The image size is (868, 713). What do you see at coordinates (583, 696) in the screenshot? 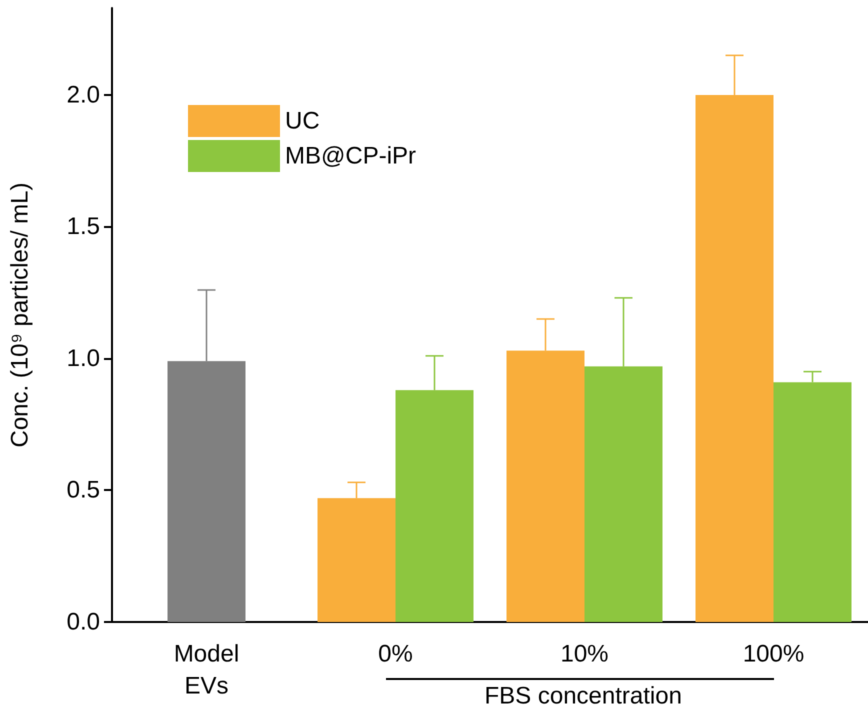
I see `x-axis-title: FBS concentration` at bounding box center [583, 696].